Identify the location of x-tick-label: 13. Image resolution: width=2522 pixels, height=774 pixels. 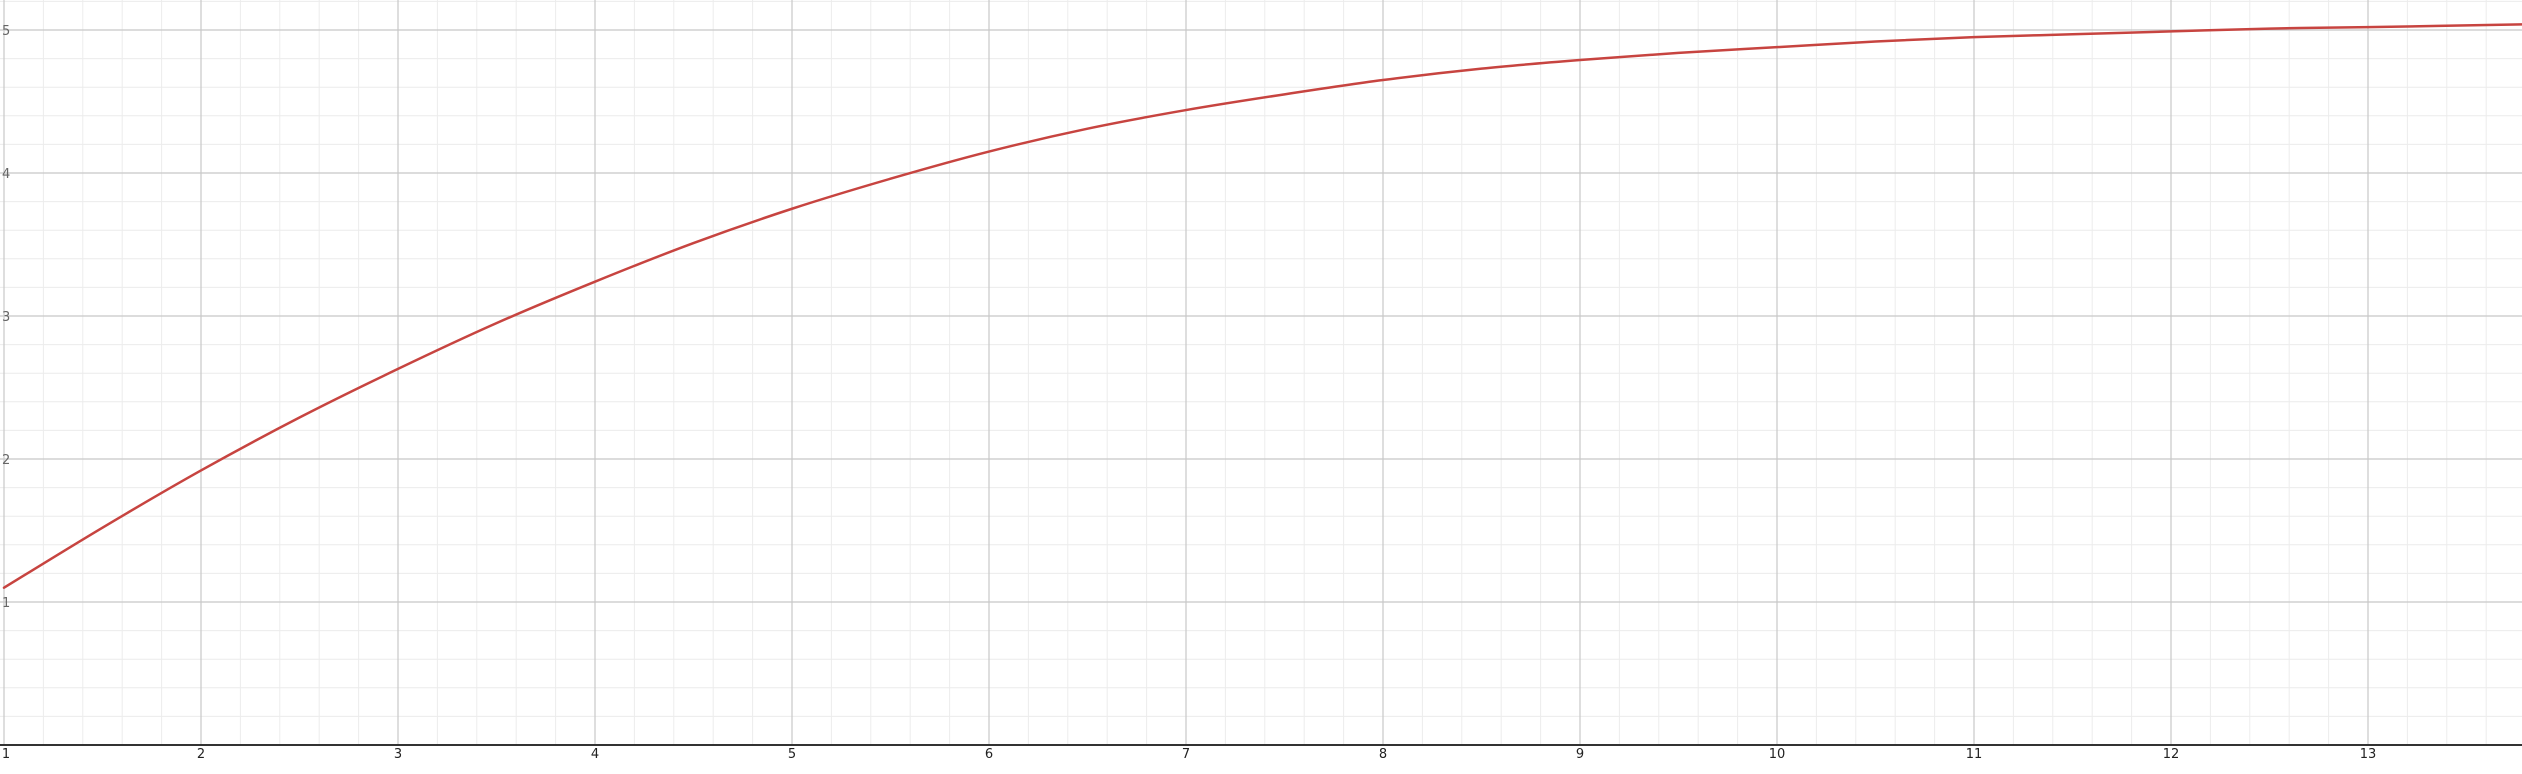
(2368, 754).